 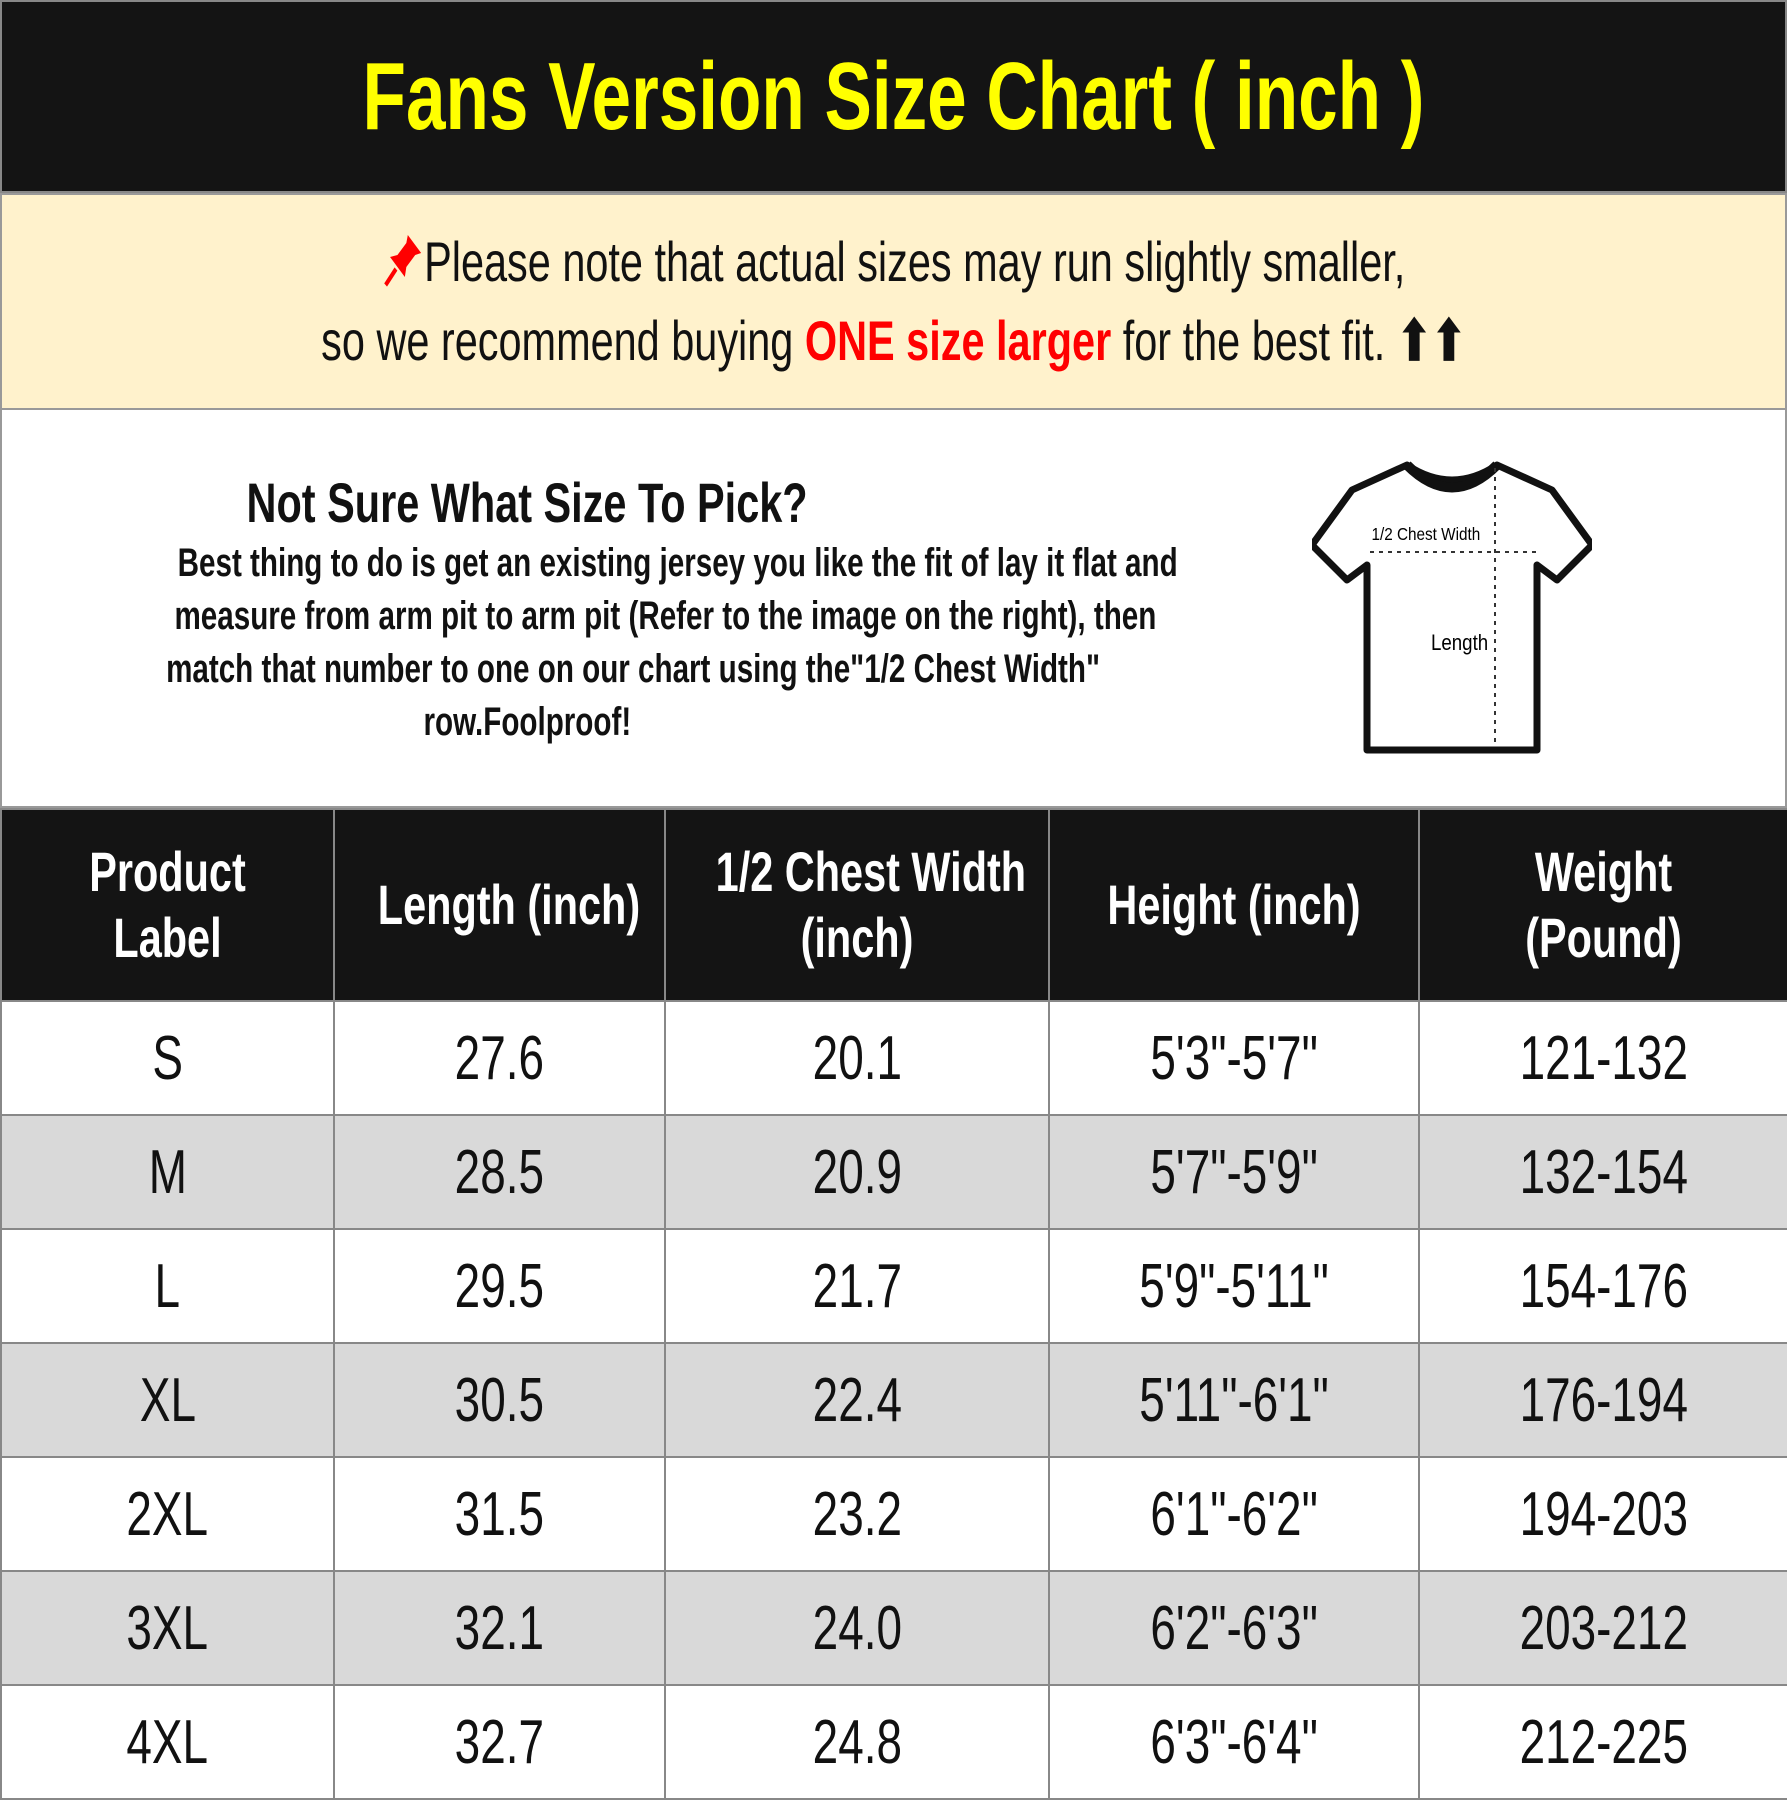 I want to click on cell-height: 6'2"-6'3", so click(x=1234, y=1628).